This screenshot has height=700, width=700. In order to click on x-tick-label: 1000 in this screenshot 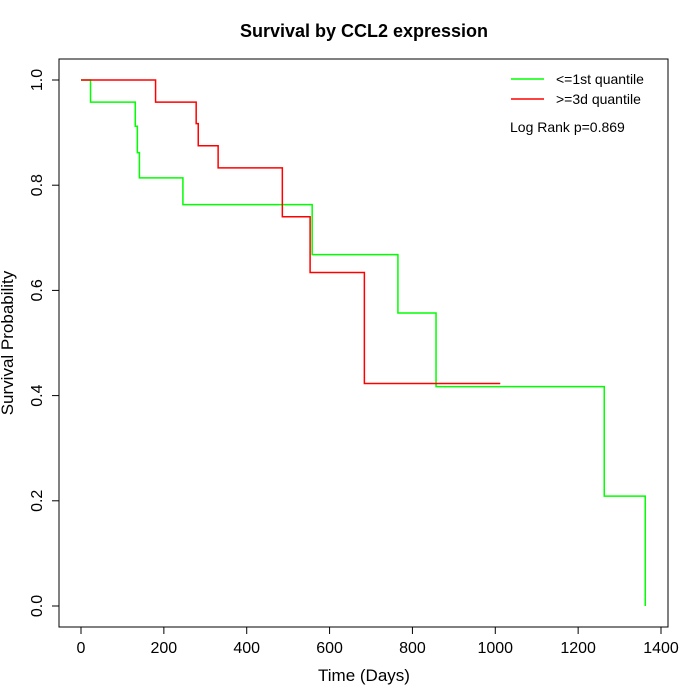, I will do `click(495, 648)`.